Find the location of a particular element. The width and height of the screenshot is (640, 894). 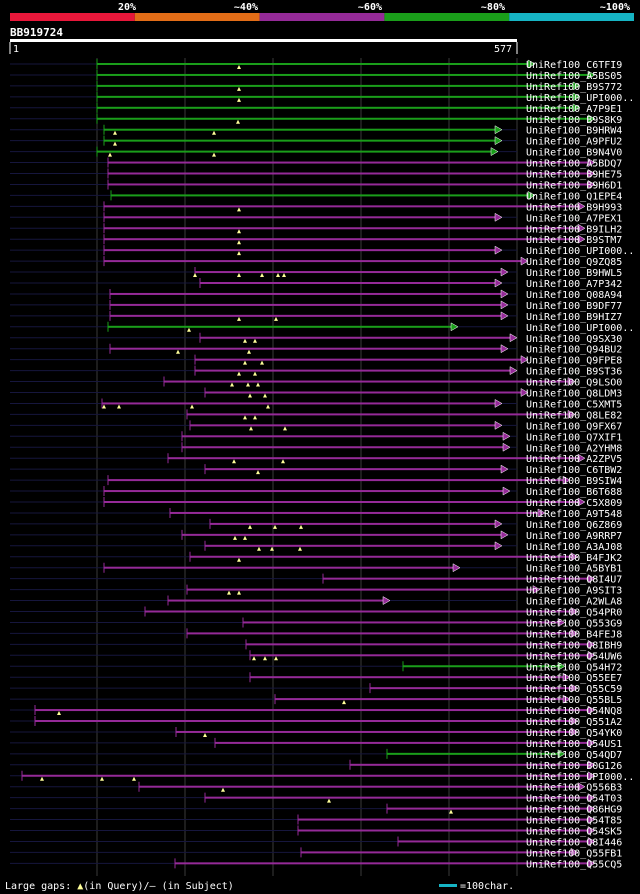

hit-label: UniRef100_A5BS05 is located at coordinates (574, 76).